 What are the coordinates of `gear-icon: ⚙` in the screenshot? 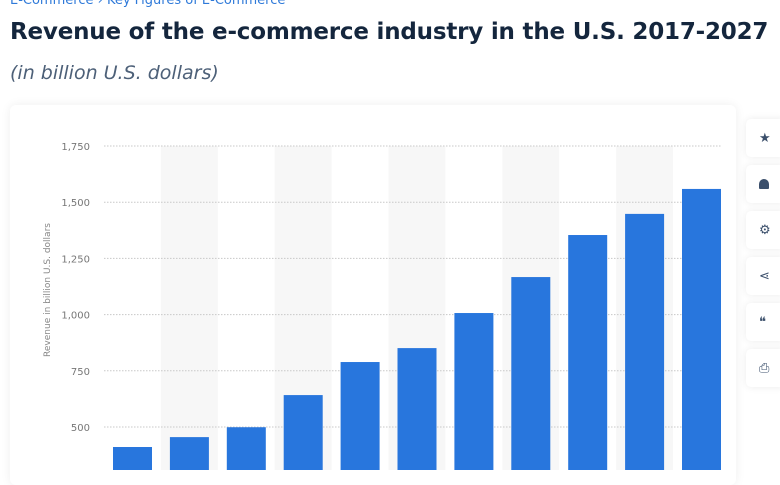 It's located at (765, 230).